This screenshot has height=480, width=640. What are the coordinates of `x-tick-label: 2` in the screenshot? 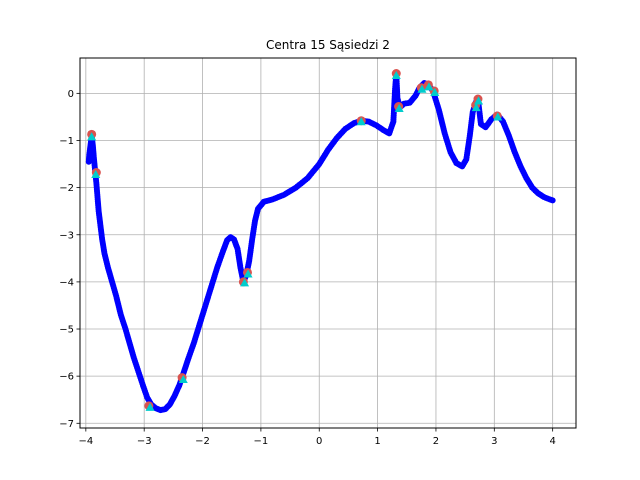 It's located at (436, 441).